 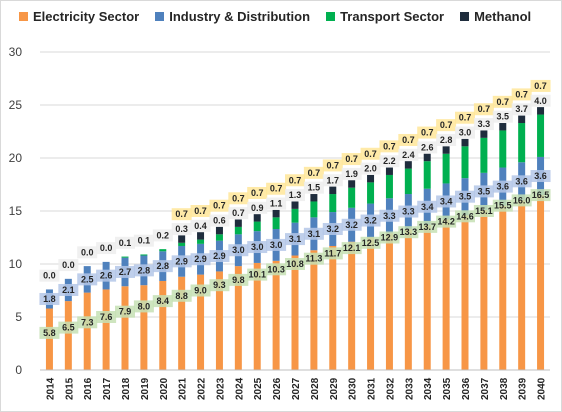 I want to click on data-label-3-2039: 0.7, so click(x=521, y=94).